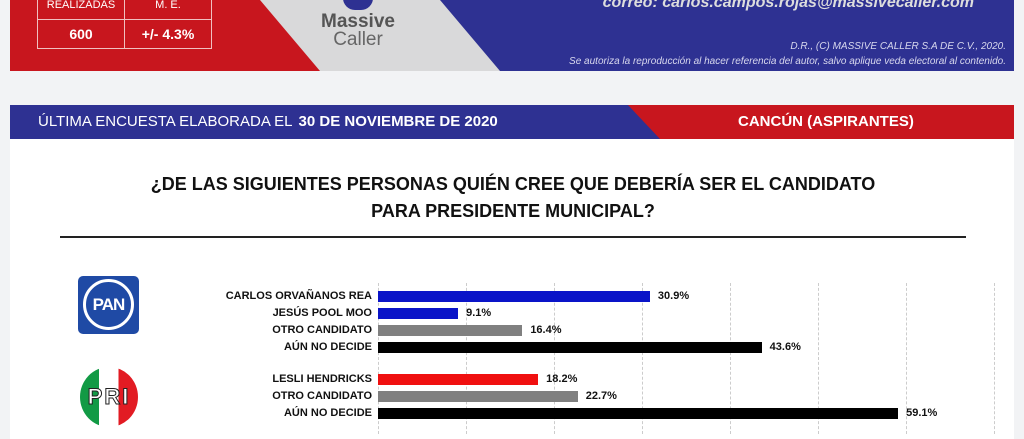 This screenshot has width=1024, height=439. I want to click on bar-label: LESLI HENDRICKS, so click(322, 379).